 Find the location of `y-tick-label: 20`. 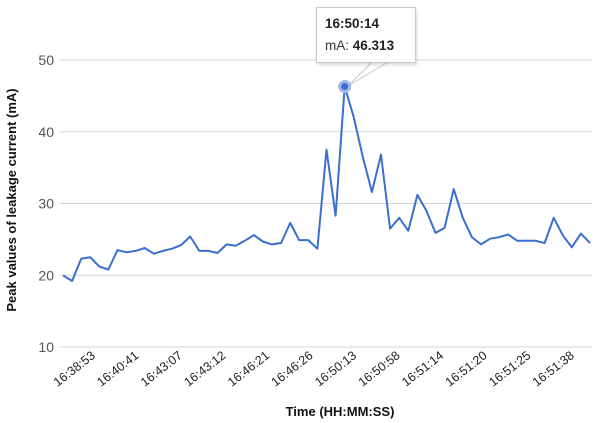

y-tick-label: 20 is located at coordinates (46, 275).